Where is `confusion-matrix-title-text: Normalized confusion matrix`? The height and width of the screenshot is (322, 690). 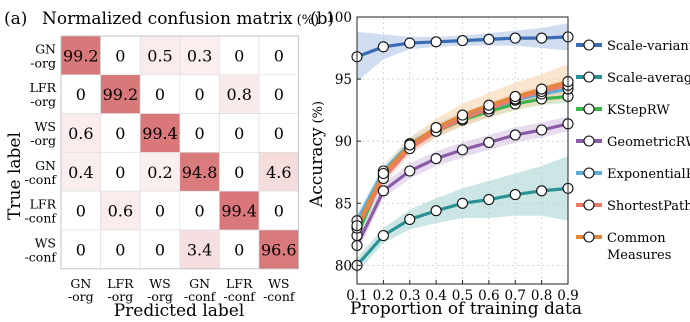 confusion-matrix-title-text: Normalized confusion matrix is located at coordinates (167, 19).